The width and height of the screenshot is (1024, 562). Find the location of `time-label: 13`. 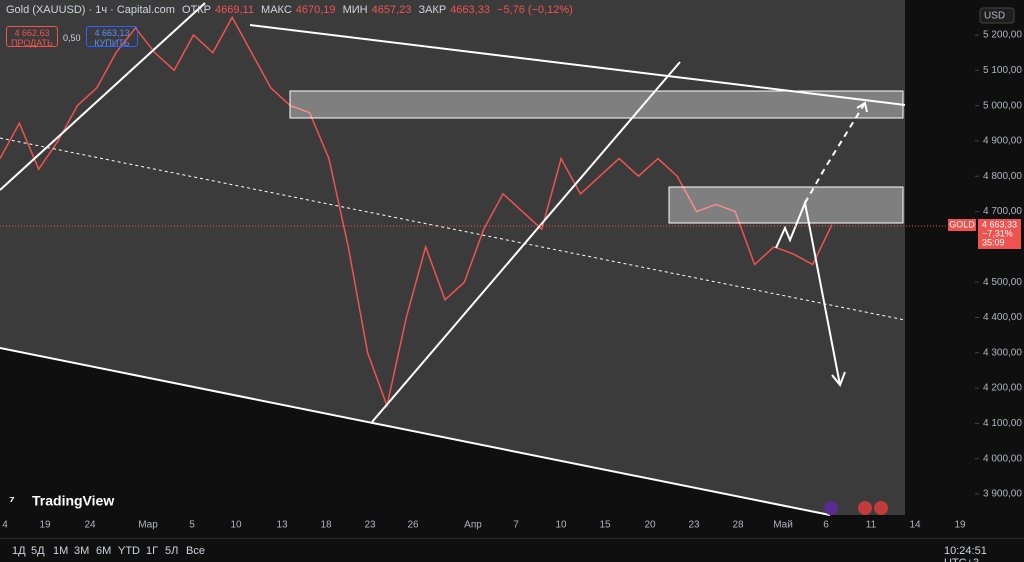

time-label: 13 is located at coordinates (282, 525).